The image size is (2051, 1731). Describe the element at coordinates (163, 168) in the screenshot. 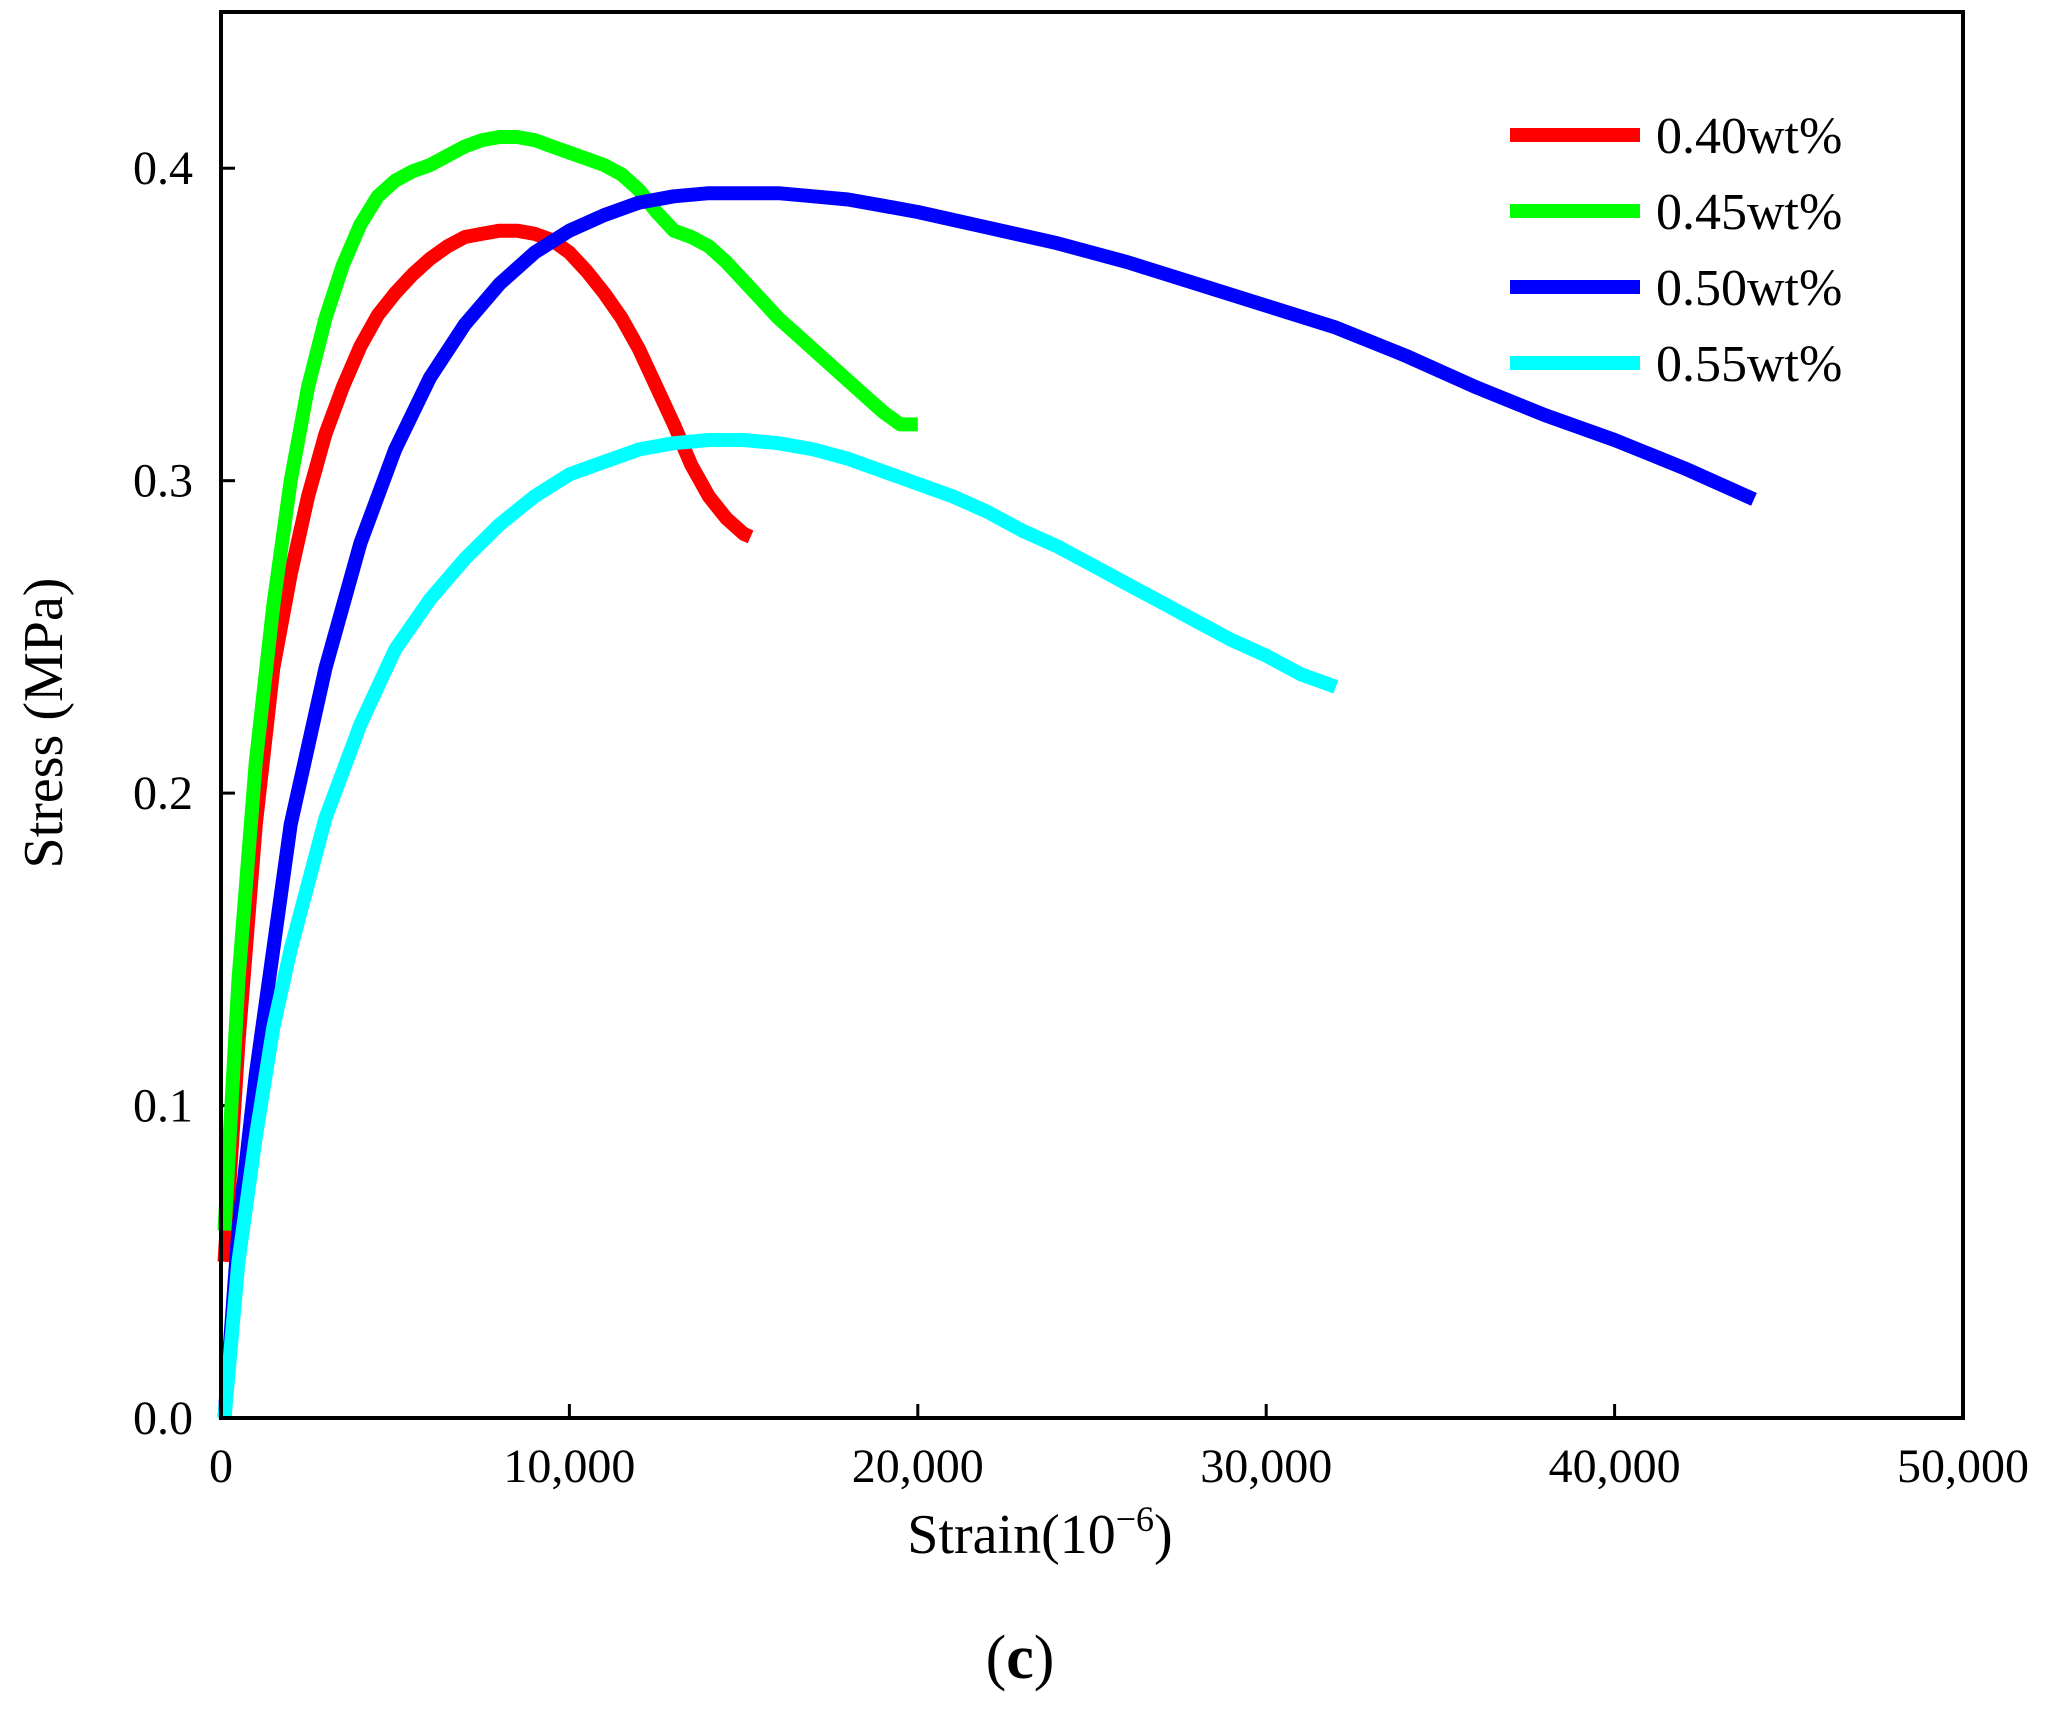

I see `y-tick-label: 0.4` at that location.